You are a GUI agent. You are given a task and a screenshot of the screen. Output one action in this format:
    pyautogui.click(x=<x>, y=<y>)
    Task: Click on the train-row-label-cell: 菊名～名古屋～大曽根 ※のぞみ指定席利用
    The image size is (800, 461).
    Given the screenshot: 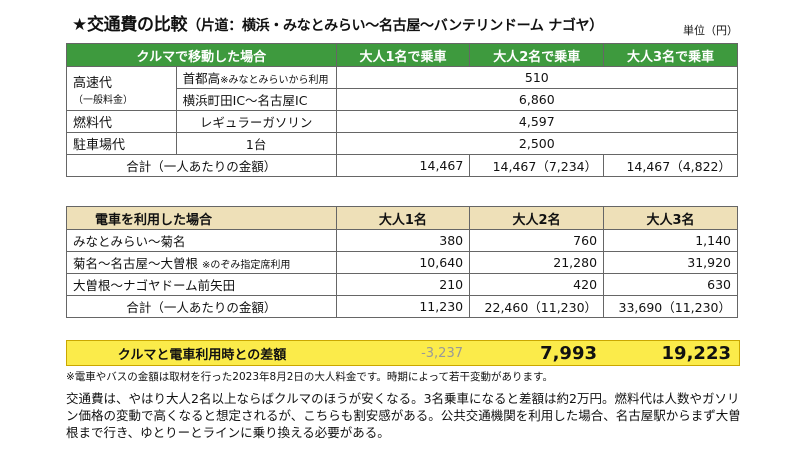 What is the action you would take?
    pyautogui.click(x=201, y=262)
    